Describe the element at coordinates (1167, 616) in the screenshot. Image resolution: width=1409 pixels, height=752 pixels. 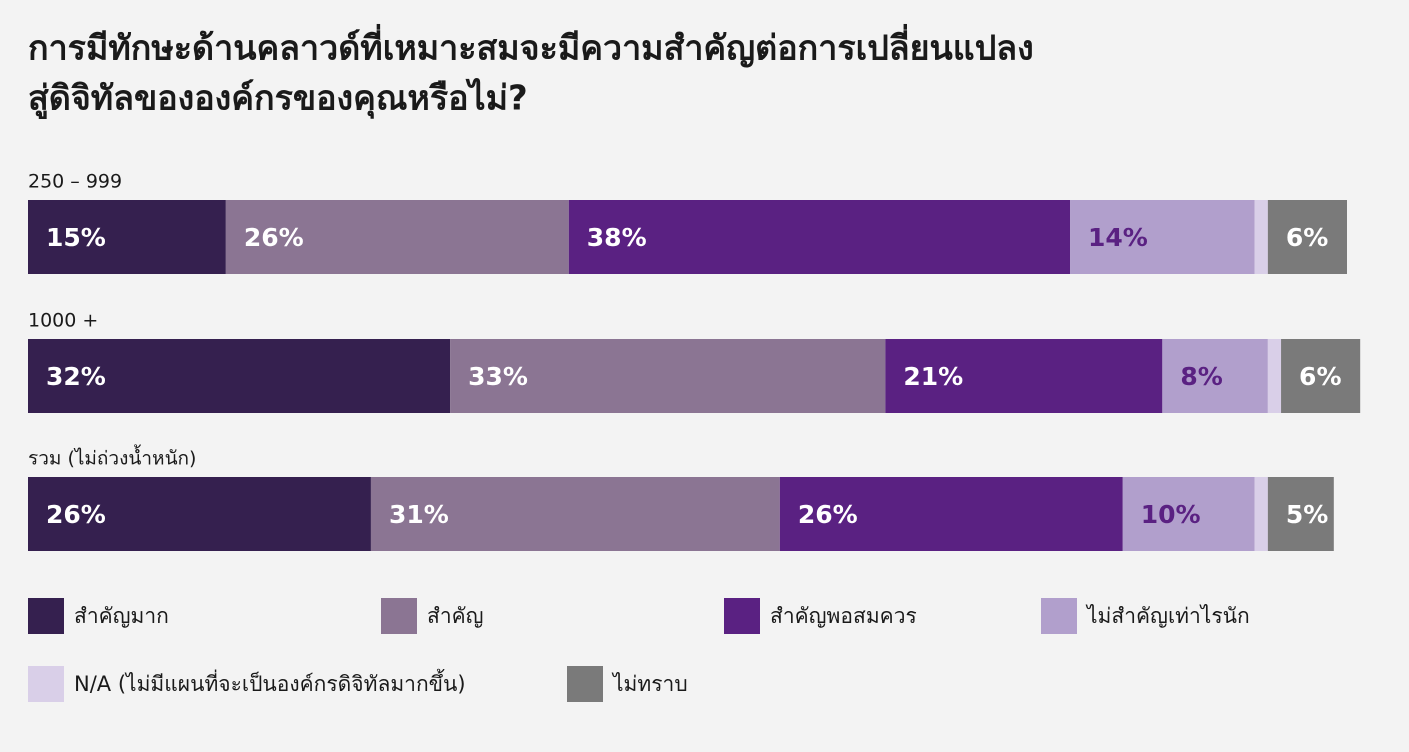
I see `legend-label: ไม่สำคัญเท่าไรนัก` at that location.